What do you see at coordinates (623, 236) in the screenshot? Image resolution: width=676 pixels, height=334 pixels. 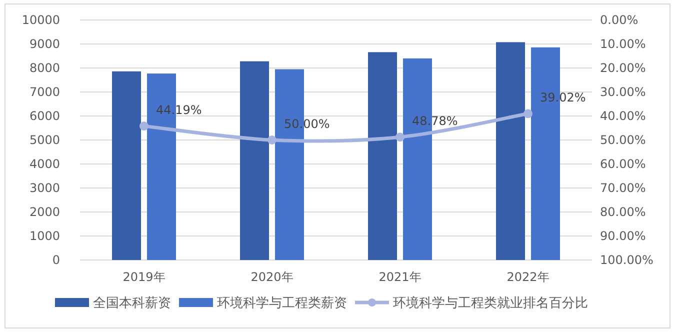 I see `y2-tick-label: 90.00%` at bounding box center [623, 236].